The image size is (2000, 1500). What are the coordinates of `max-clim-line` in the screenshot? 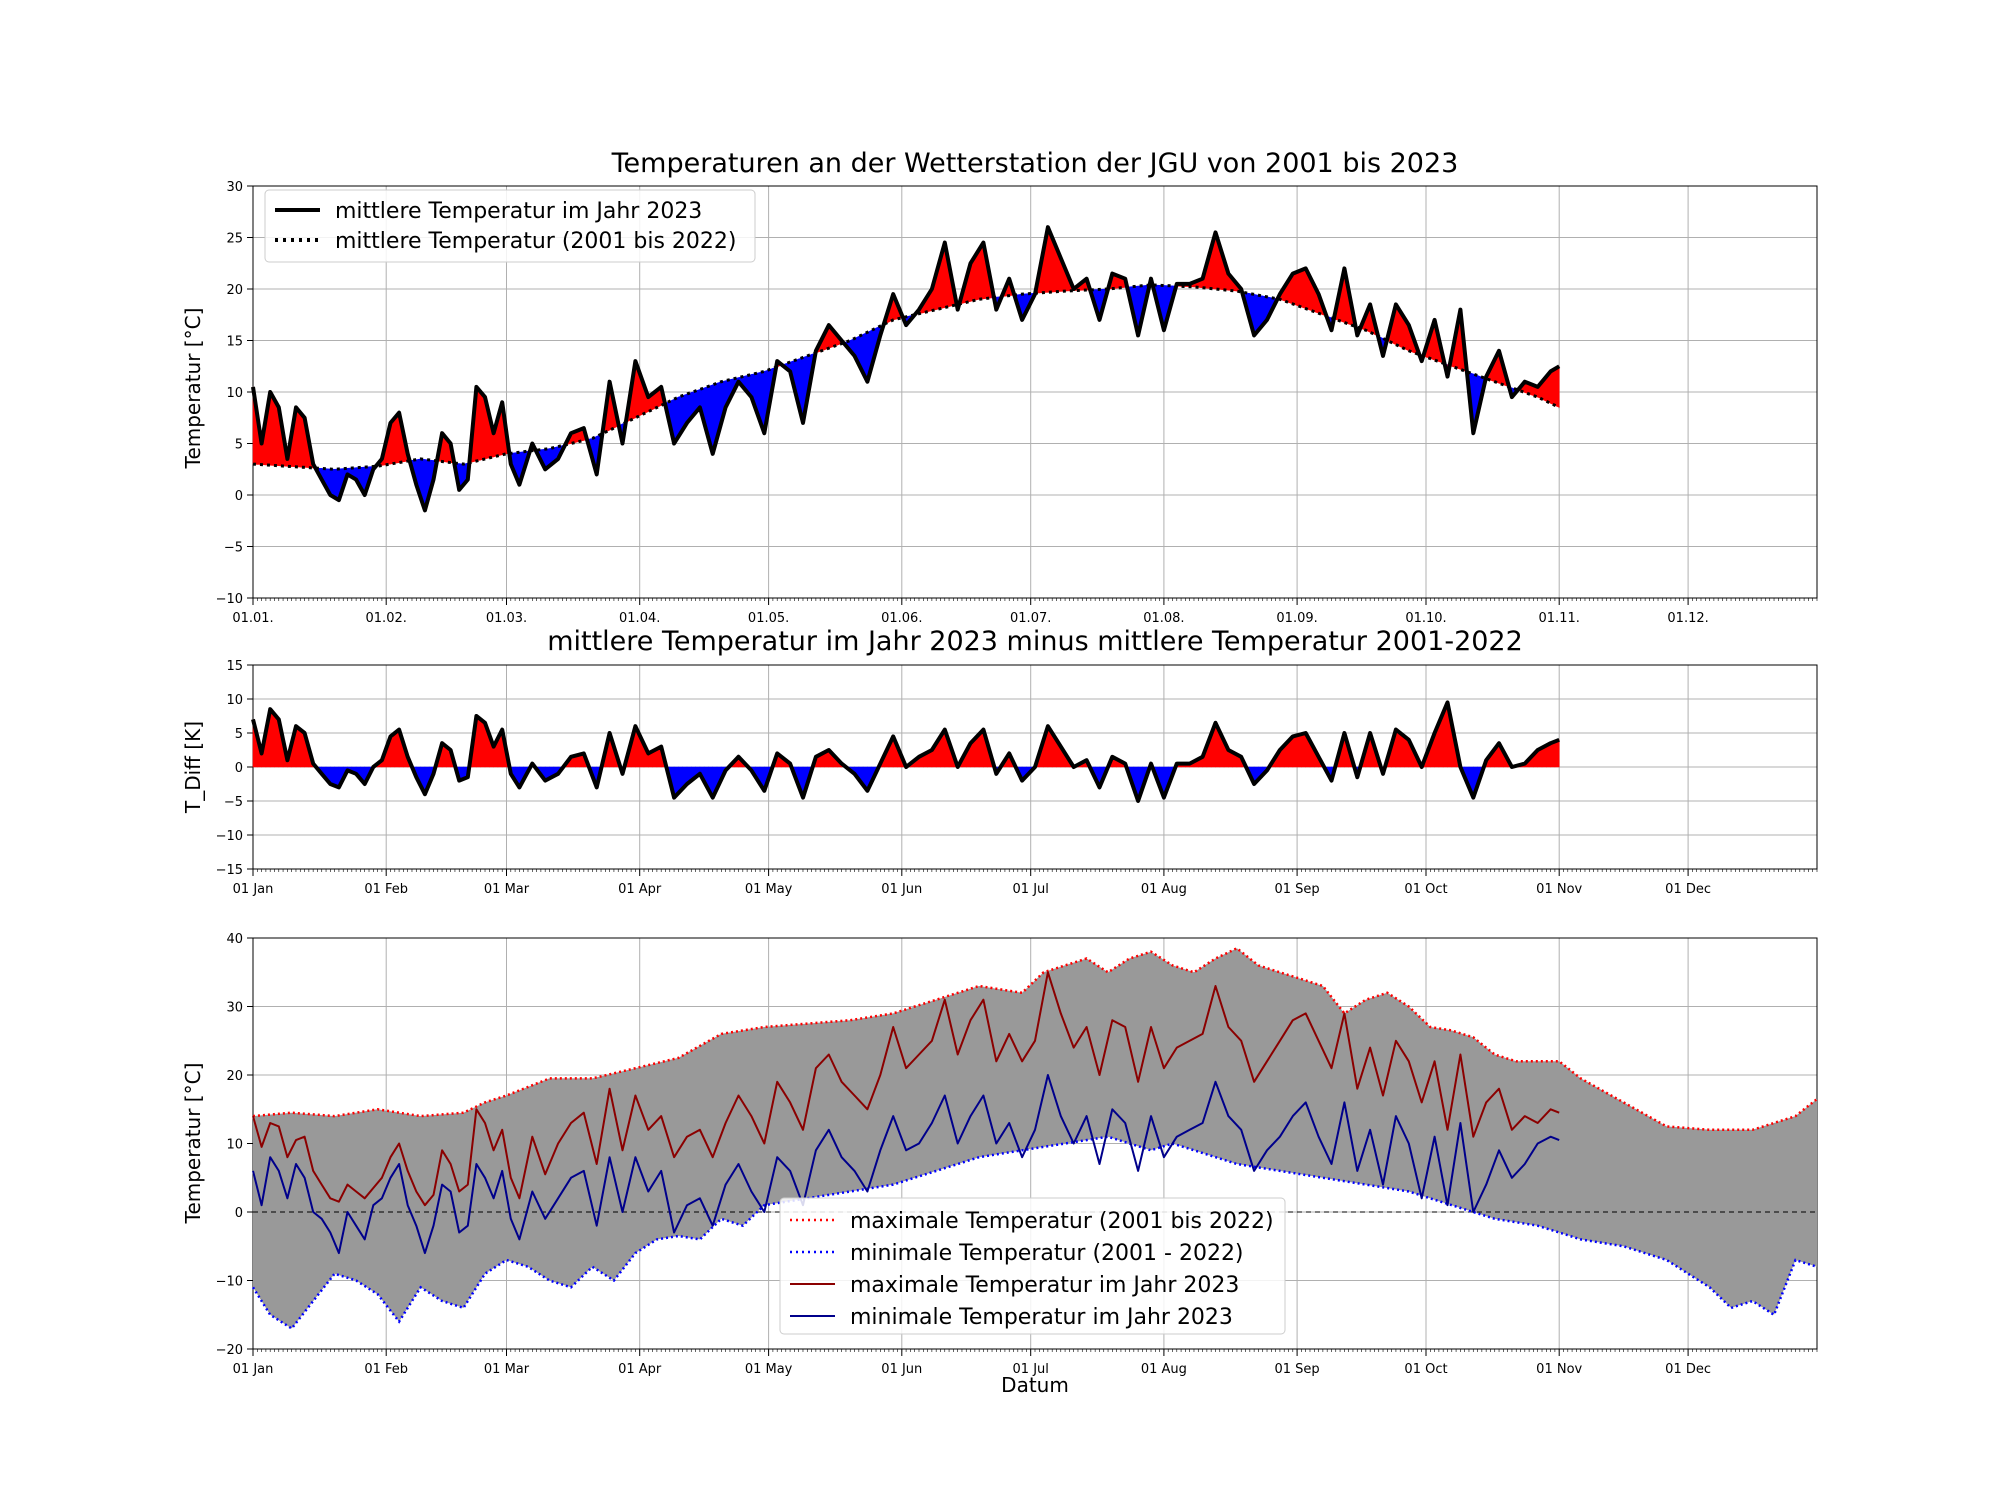 It's located at (1035, 1039).